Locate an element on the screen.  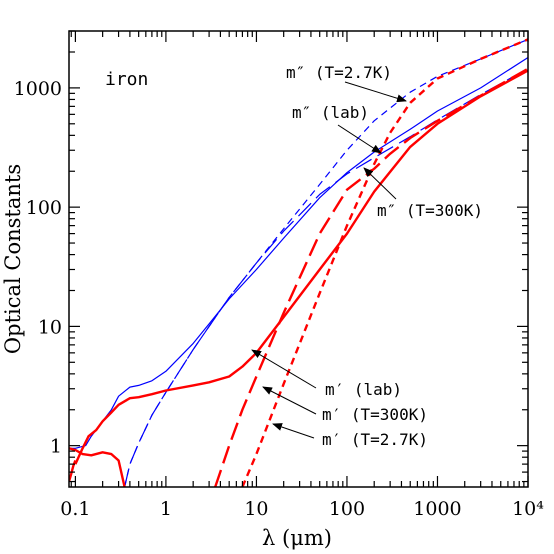
x-tick-label: 10⁴ is located at coordinates (528, 509).